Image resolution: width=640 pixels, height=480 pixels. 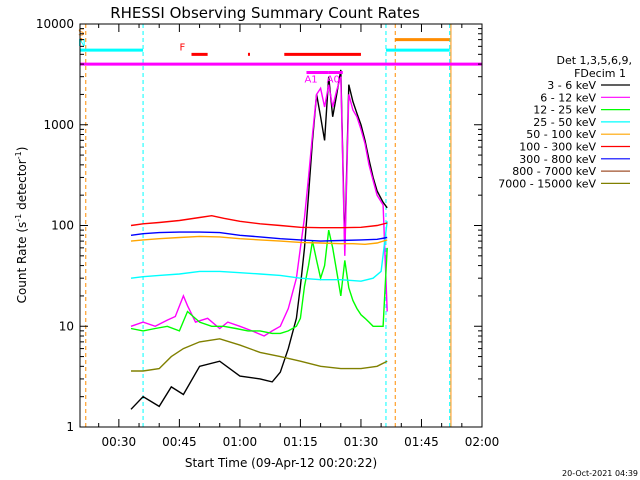 I want to click on x-tick-label: 01:45, so click(x=421, y=442).